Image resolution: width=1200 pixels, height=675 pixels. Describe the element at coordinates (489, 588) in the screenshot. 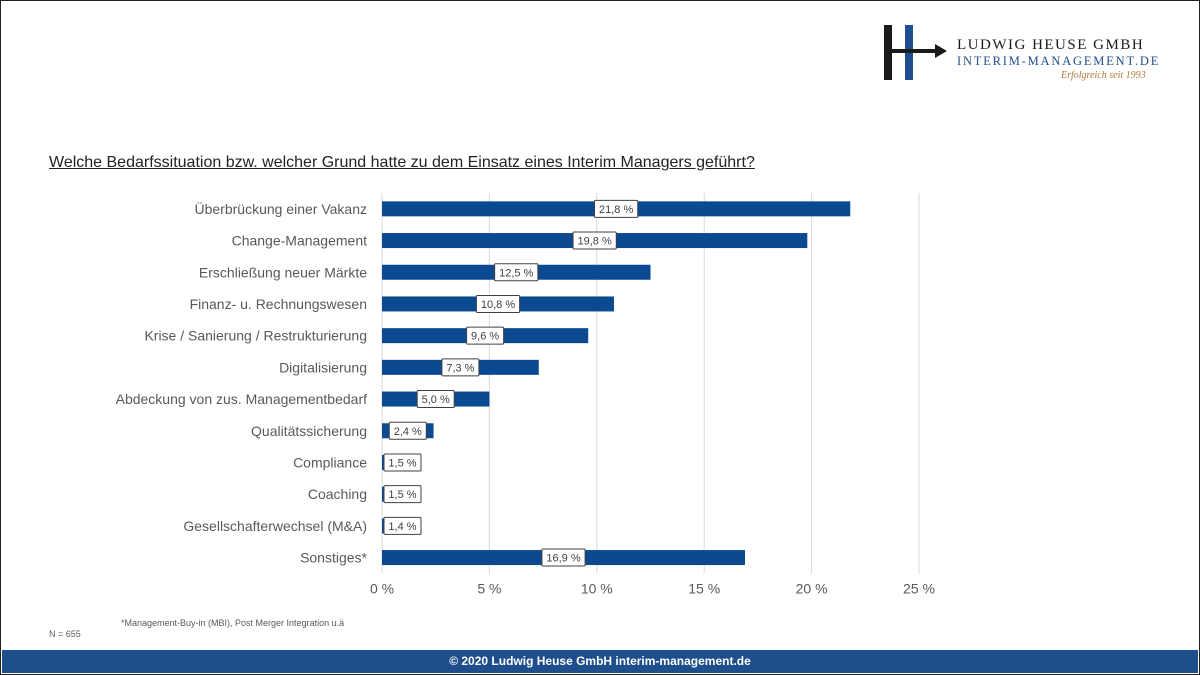

I see `x-tick-label: 5 %` at that location.